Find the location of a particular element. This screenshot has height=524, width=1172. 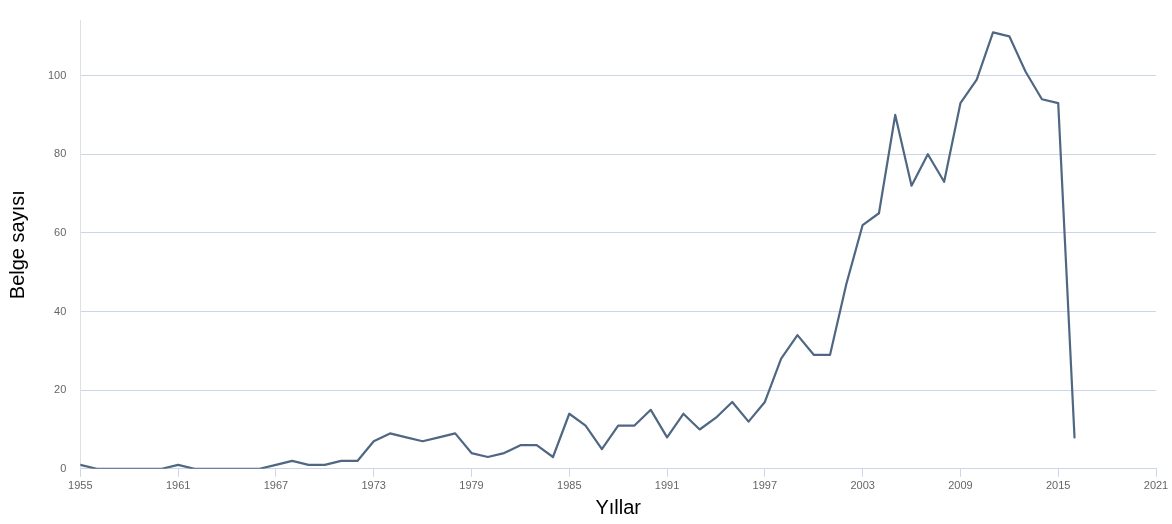

x-tick-label: 1967 is located at coordinates (276, 485).